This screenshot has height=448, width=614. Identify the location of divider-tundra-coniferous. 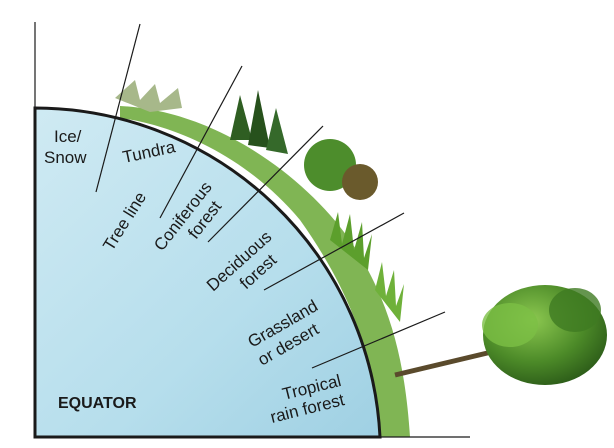
(201, 142).